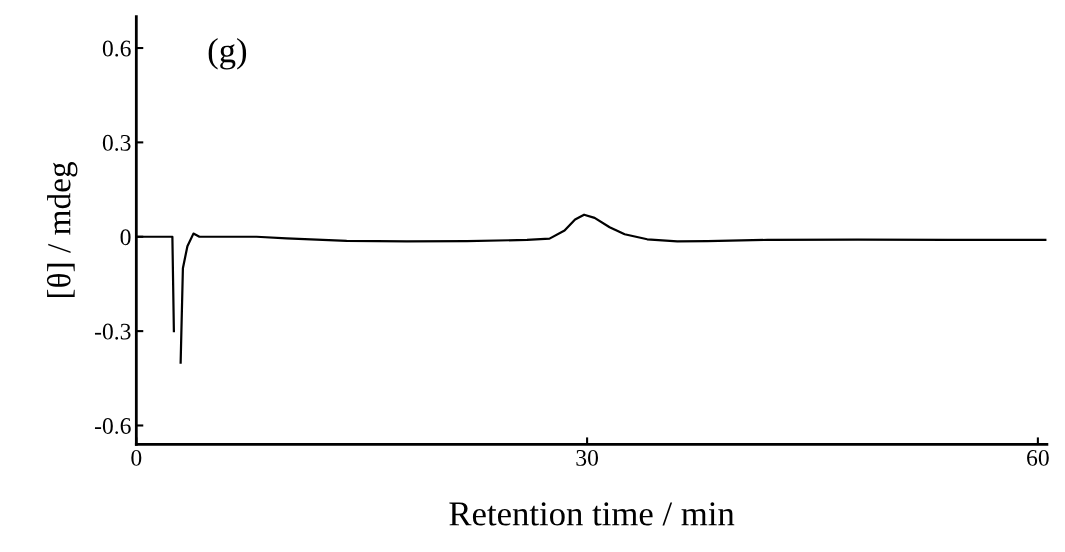 The width and height of the screenshot is (1065, 552). I want to click on y-axis-title: [θ] / mdeg, so click(62, 230).